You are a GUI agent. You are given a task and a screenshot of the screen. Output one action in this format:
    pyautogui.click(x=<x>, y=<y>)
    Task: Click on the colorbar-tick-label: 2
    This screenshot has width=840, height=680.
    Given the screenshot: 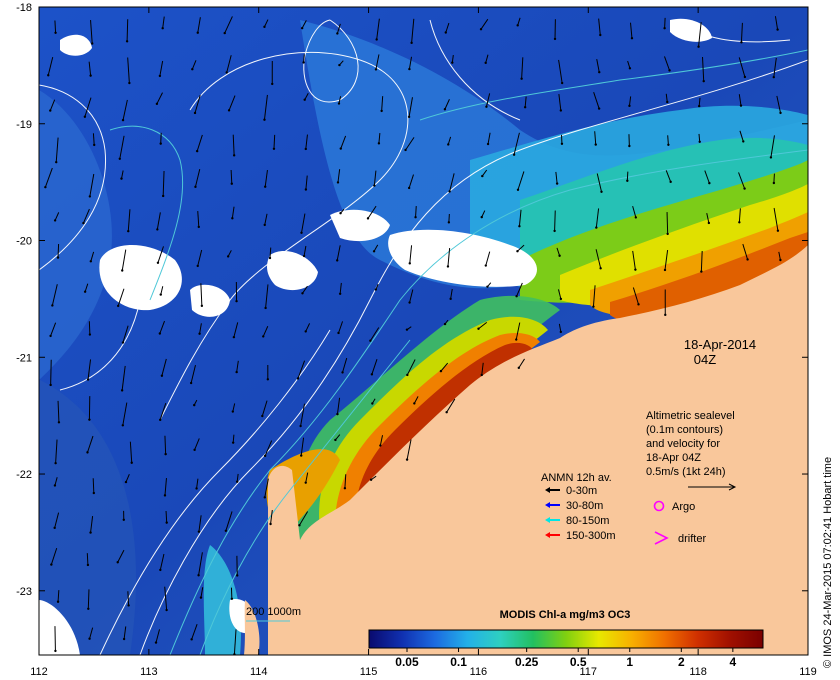 What is the action you would take?
    pyautogui.click(x=681, y=662)
    